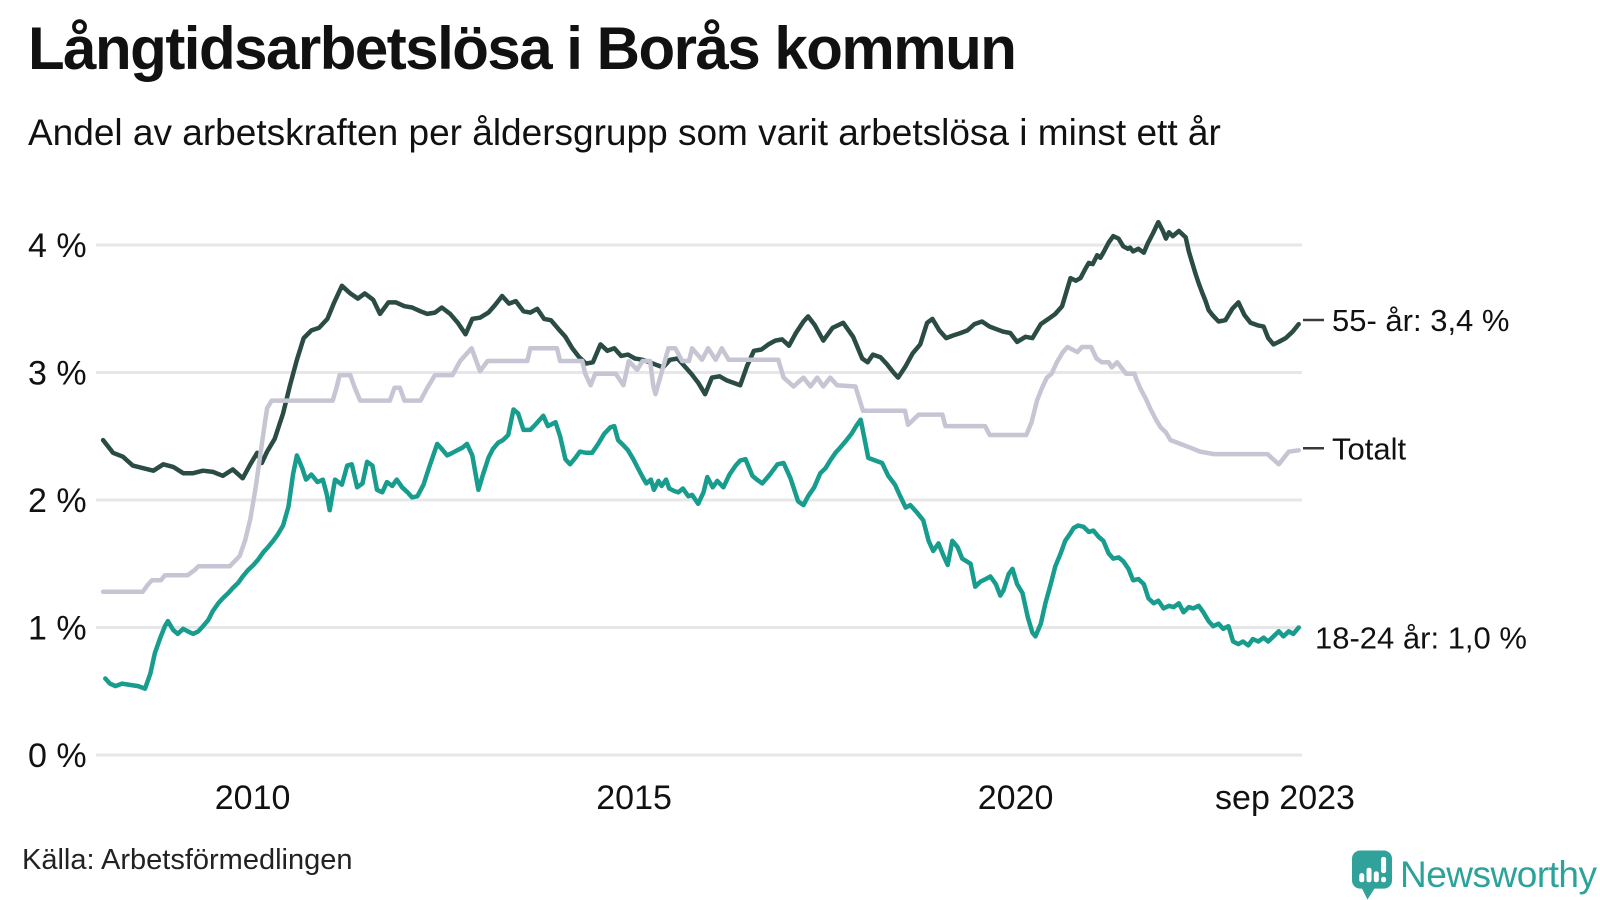 This screenshot has height=900, width=1600. I want to click on newsworthy-logo-icon, so click(1372, 875).